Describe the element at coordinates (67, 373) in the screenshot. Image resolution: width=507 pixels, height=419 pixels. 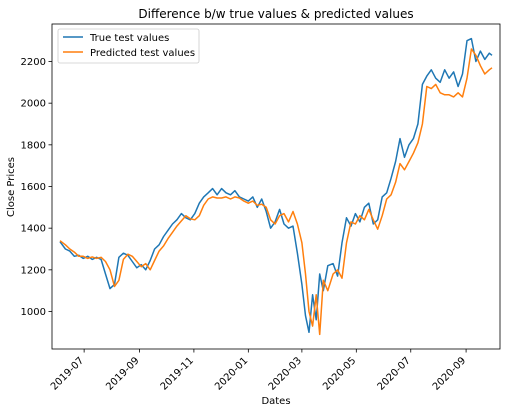
I see `x-tick-label: 2019-07` at that location.